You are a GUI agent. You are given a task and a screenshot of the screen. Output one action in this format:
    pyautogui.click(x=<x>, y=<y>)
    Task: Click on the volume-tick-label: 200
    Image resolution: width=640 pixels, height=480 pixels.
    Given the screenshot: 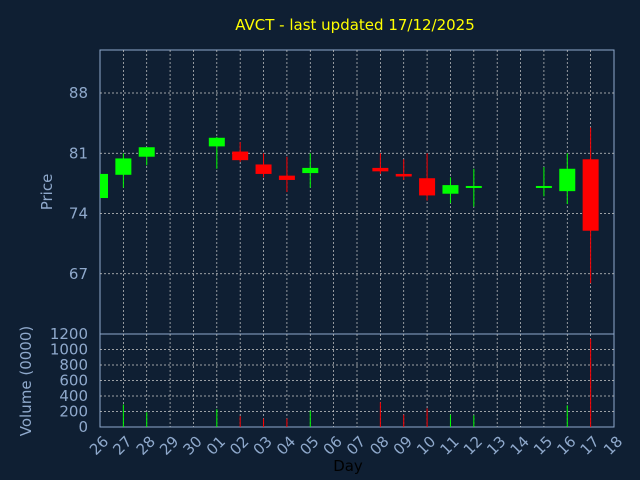 What is the action you would take?
    pyautogui.click(x=73, y=412)
    